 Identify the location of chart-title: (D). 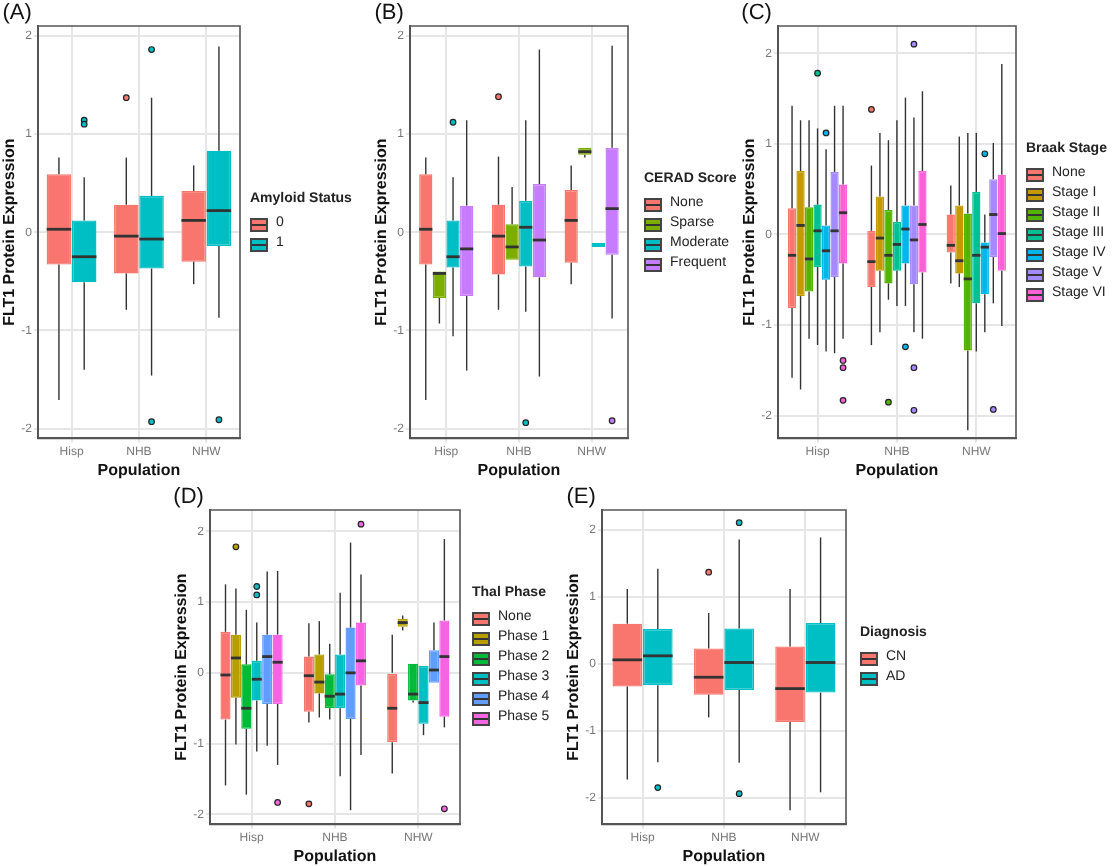
(188, 497).